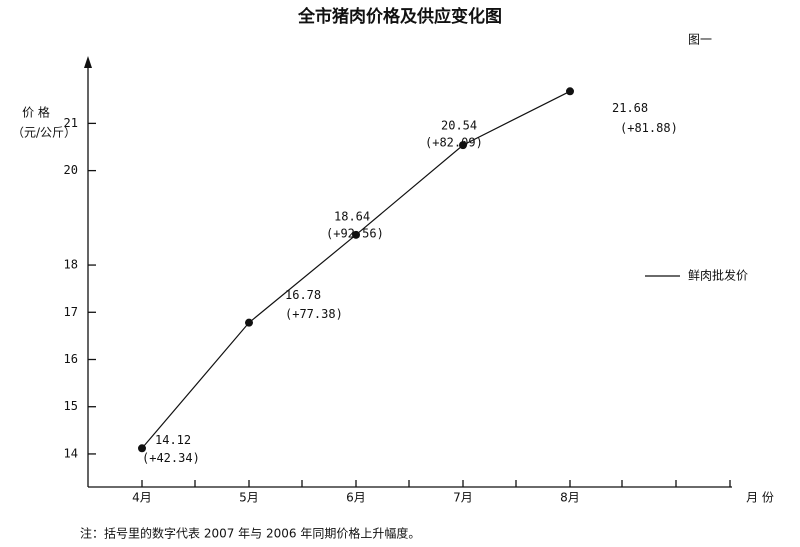 This screenshot has height=547, width=800. Describe the element at coordinates (71, 359) in the screenshot. I see `y-tick-label: 16` at that location.